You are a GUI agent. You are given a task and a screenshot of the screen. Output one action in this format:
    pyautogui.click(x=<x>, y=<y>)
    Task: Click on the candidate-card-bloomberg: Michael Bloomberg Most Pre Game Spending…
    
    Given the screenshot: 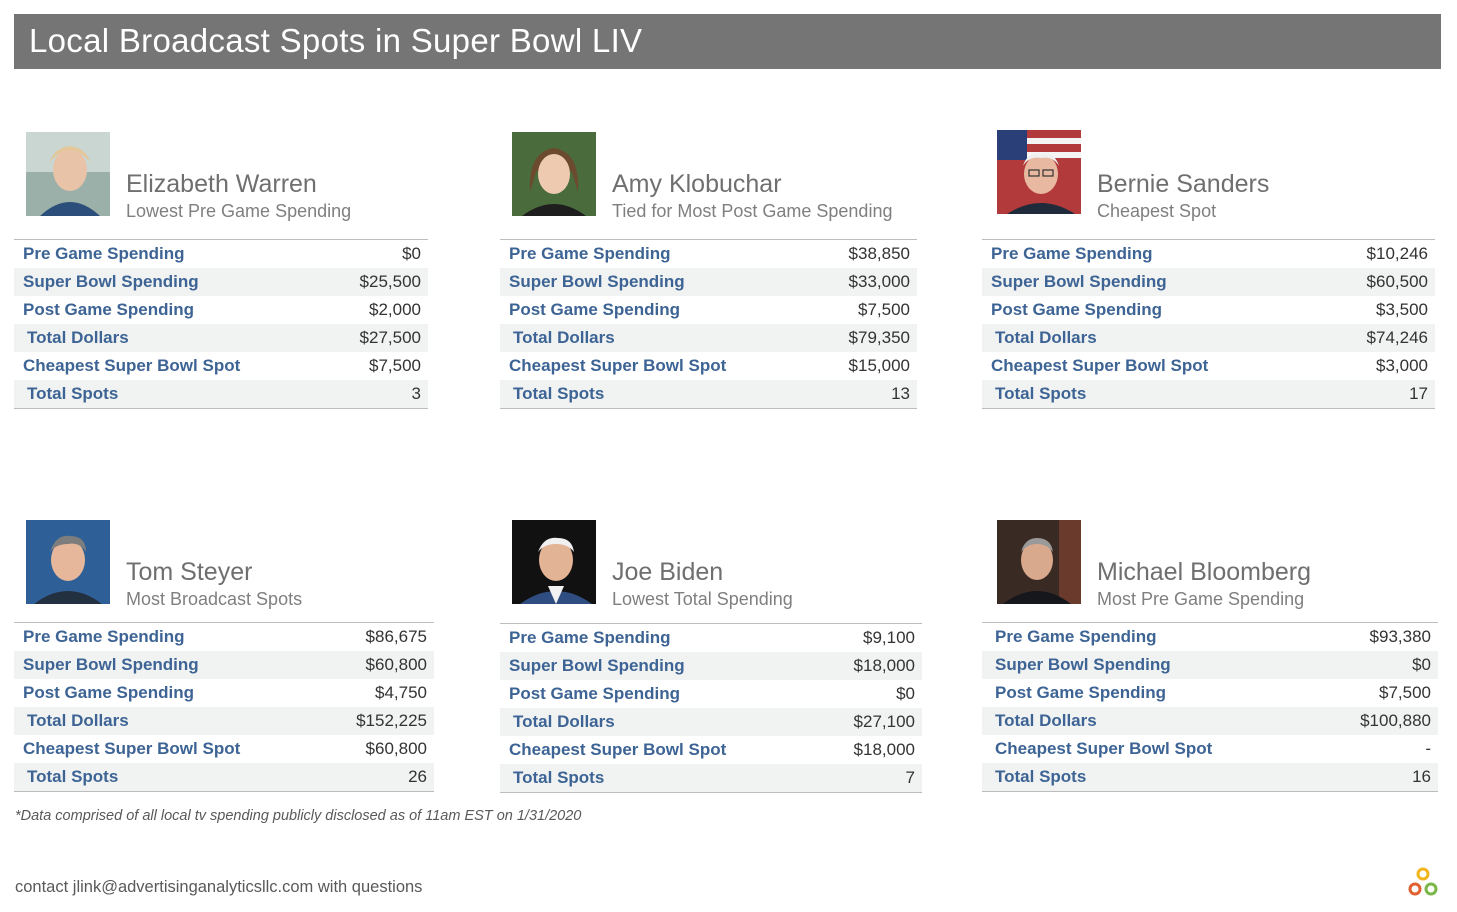 What is the action you would take?
    pyautogui.click(x=1210, y=656)
    